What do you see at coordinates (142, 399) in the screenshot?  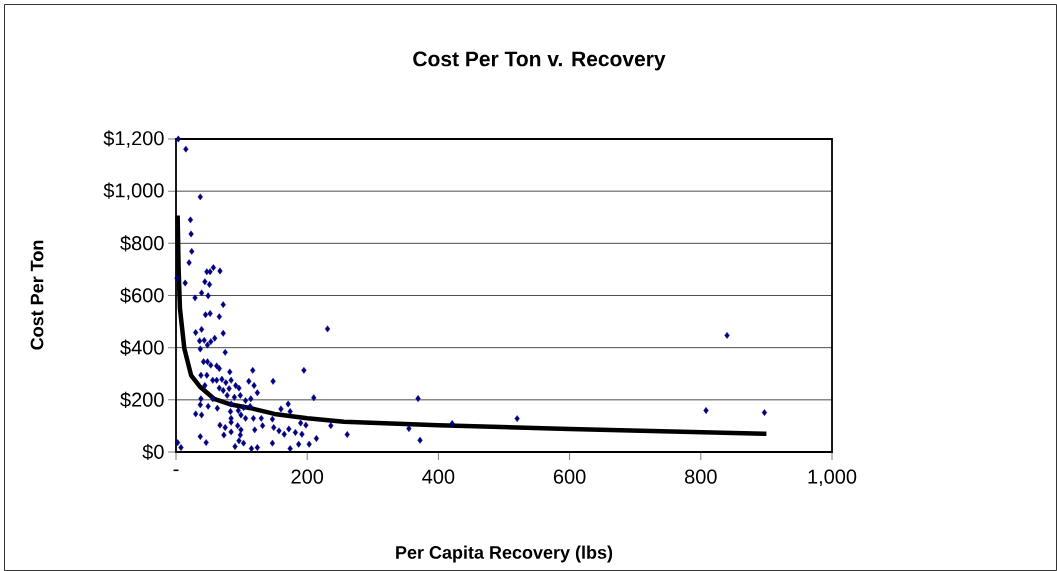 I see `y-tick-label: $200` at bounding box center [142, 399].